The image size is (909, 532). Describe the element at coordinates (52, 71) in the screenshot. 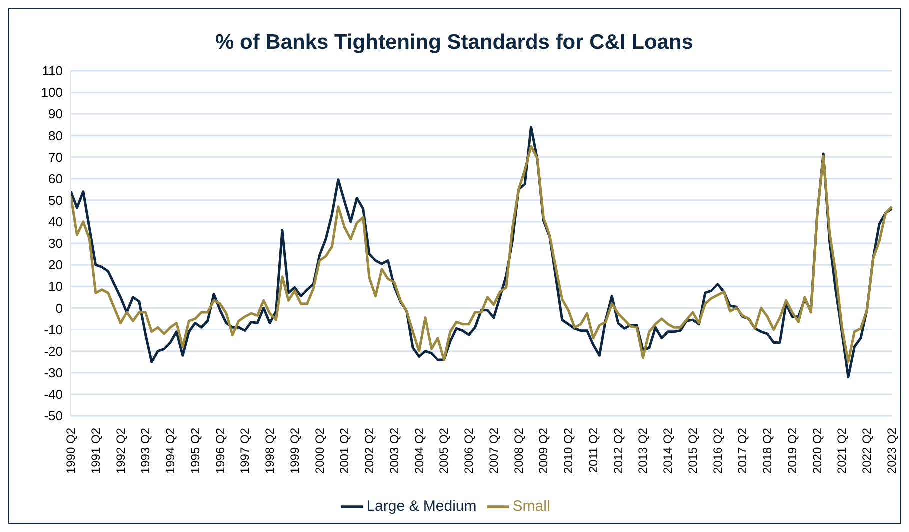

I see `y-tick-label: 110` at that location.